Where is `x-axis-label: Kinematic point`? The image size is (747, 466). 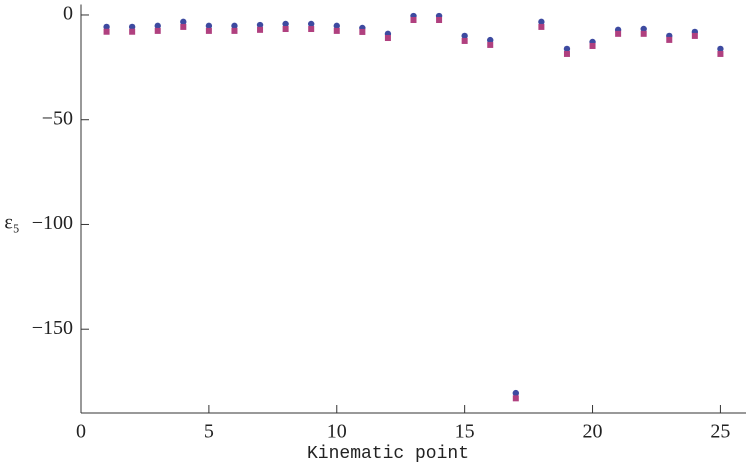 x-axis-label: Kinematic point is located at coordinates (388, 454).